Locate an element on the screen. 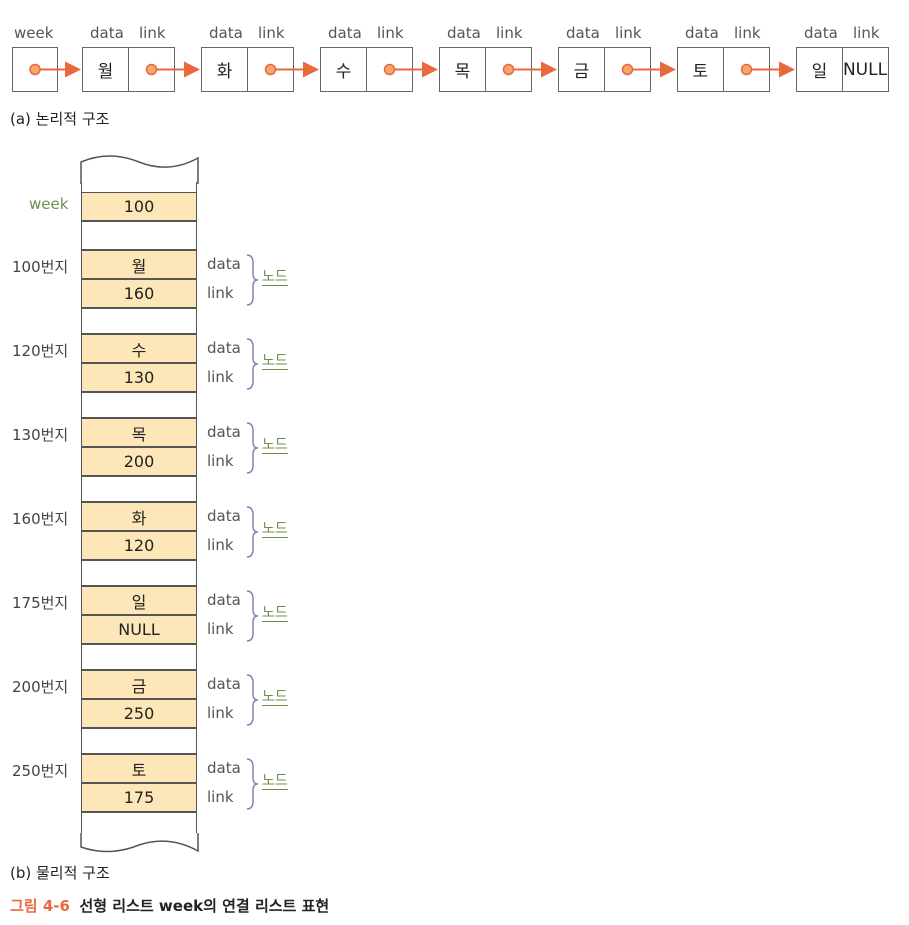 The width and height of the screenshot is (909, 925). memory-data-cell: 토 is located at coordinates (139, 768).